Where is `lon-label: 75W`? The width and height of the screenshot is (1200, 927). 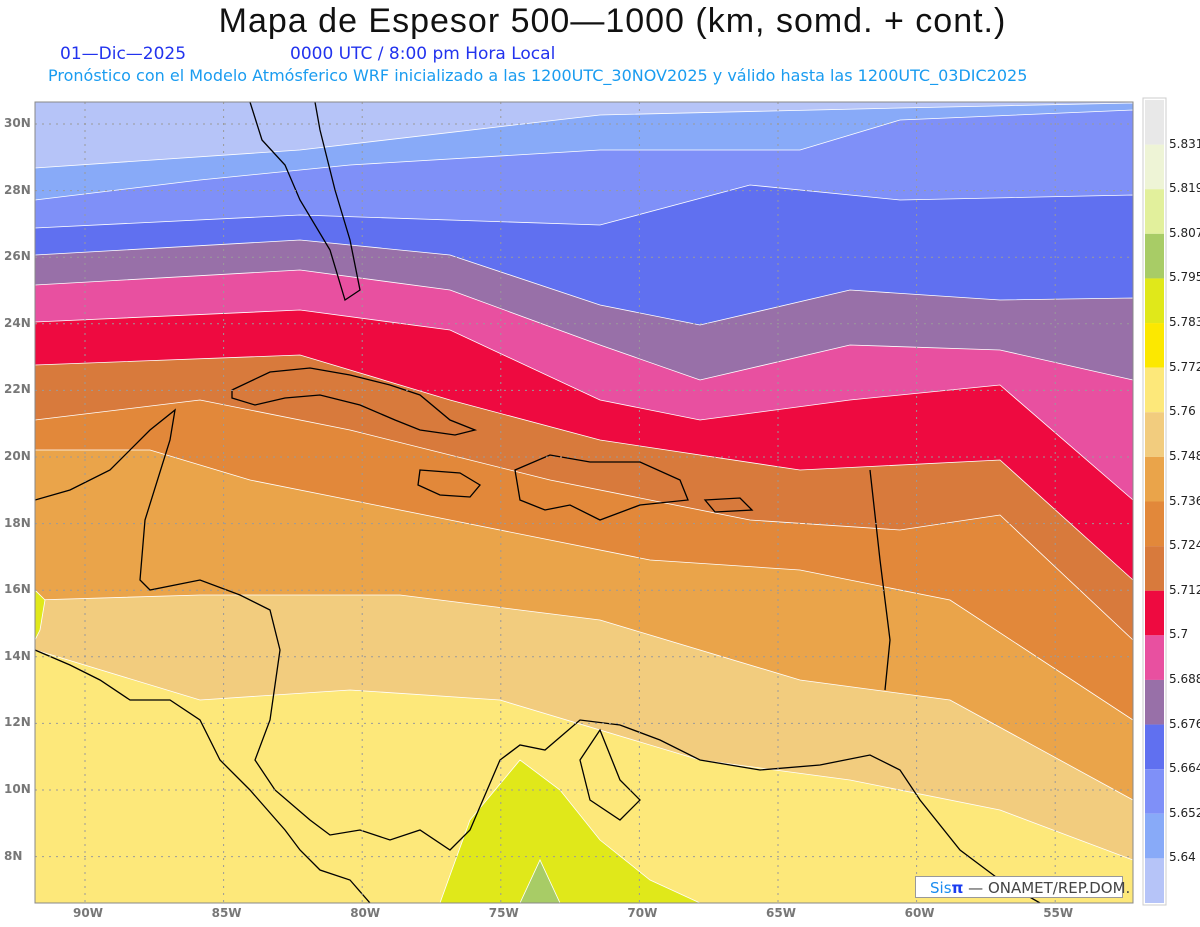
lon-label: 75W is located at coordinates (503, 913).